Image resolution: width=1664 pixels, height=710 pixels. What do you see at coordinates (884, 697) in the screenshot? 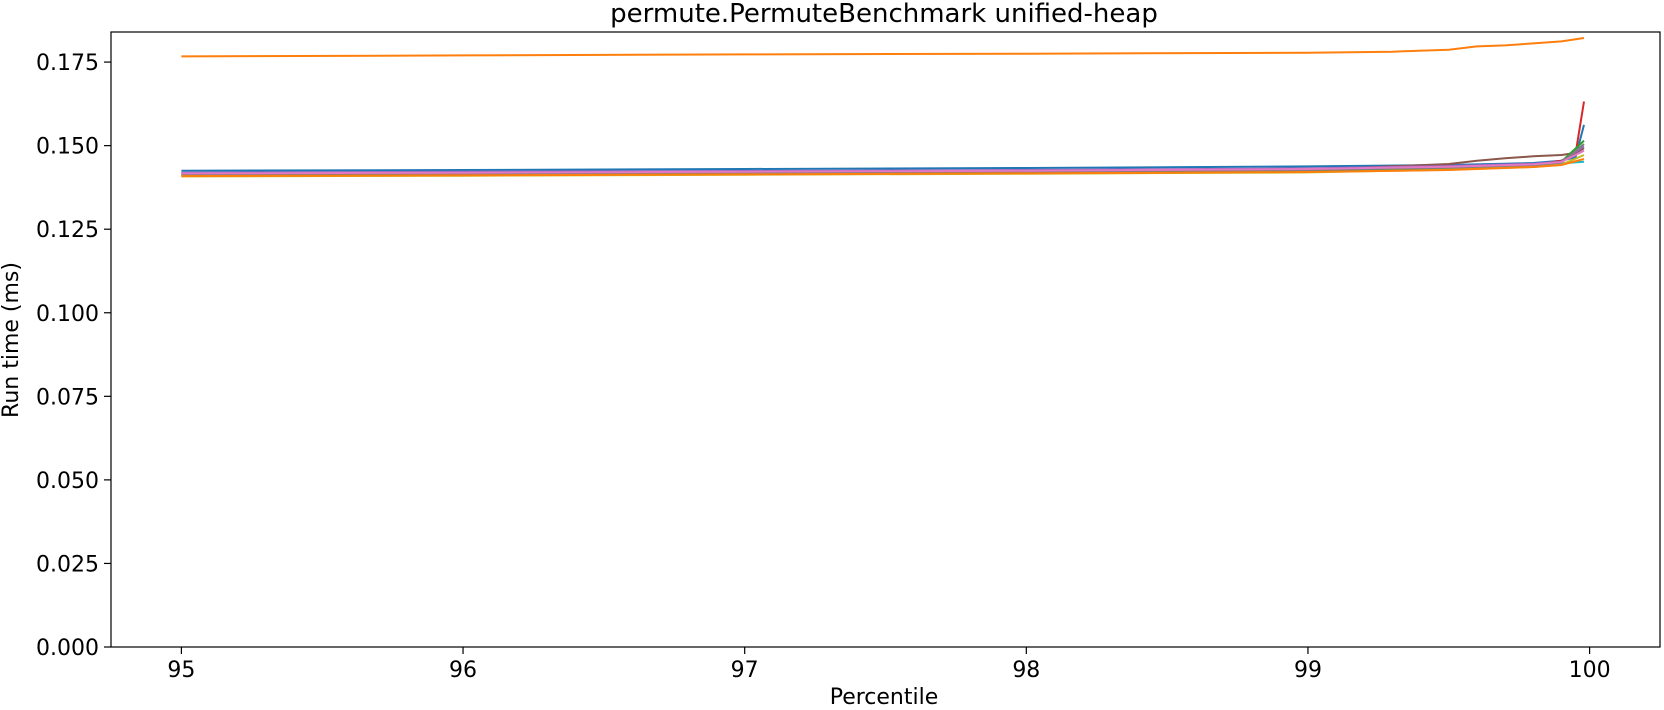
I see `x-axis-label: Percentile` at bounding box center [884, 697].